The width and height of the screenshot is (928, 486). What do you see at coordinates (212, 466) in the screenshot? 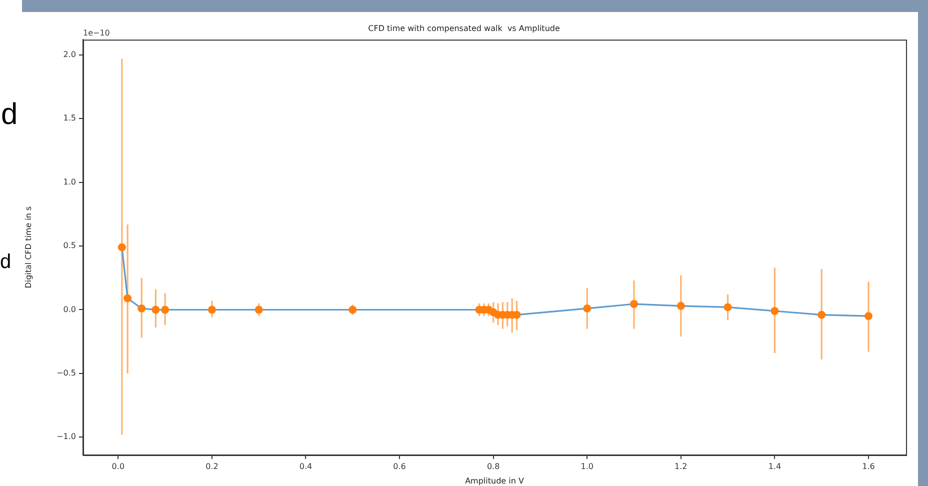
I see `x-tick-label: 0.2` at bounding box center [212, 466].